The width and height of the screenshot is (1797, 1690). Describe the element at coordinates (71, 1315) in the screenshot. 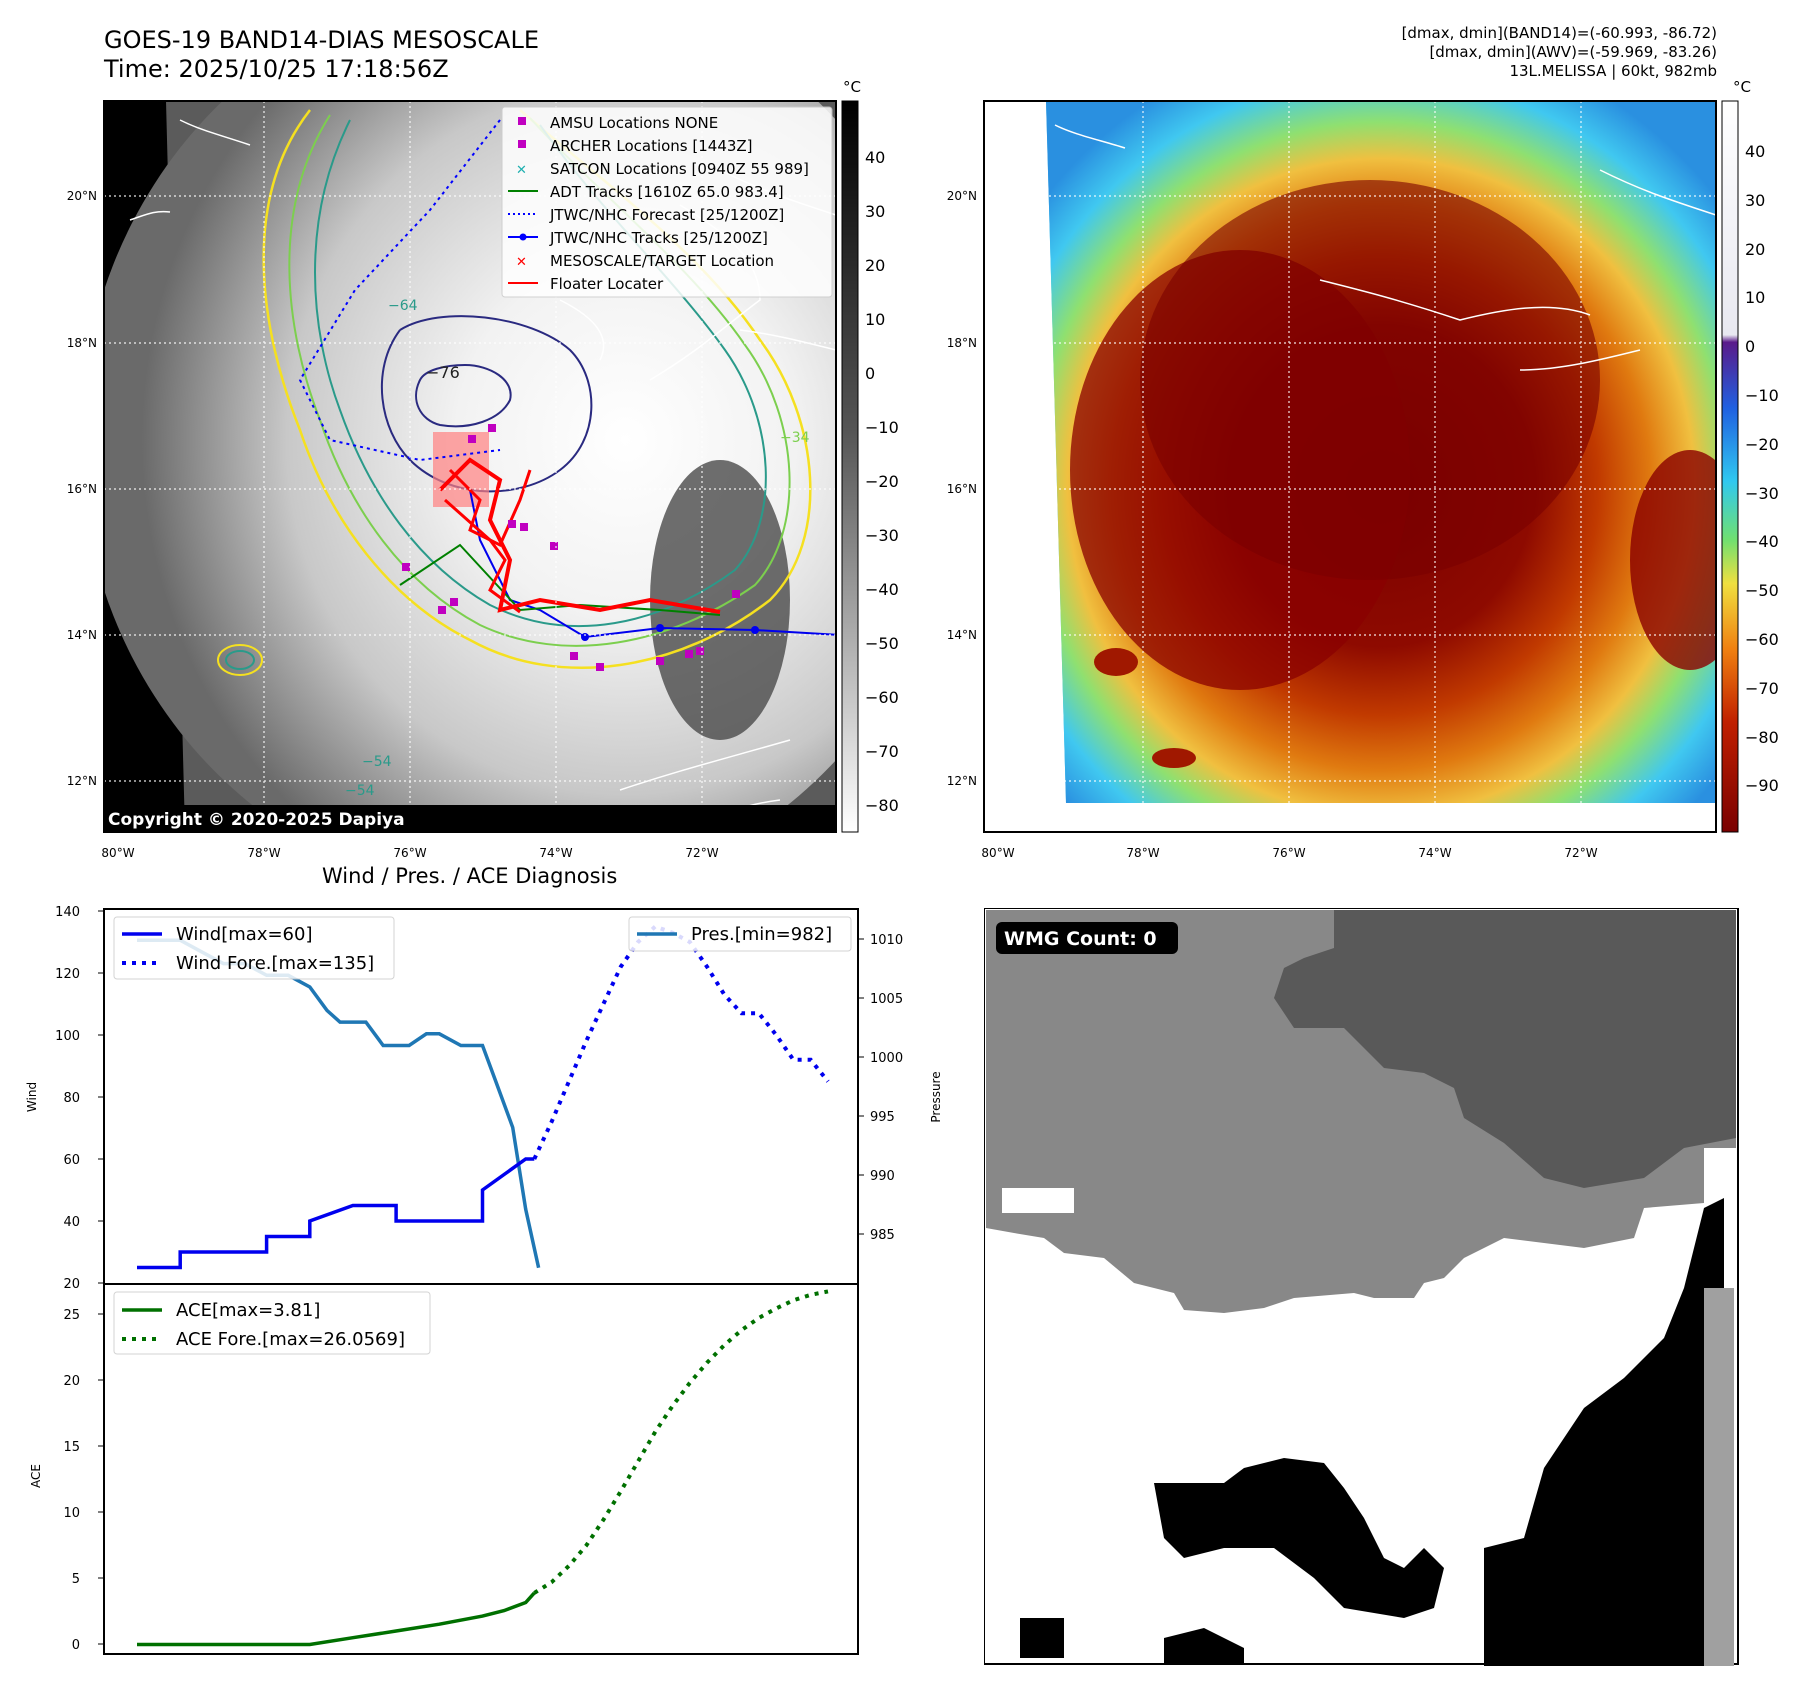

I see `ace-y-tick: 25` at that location.